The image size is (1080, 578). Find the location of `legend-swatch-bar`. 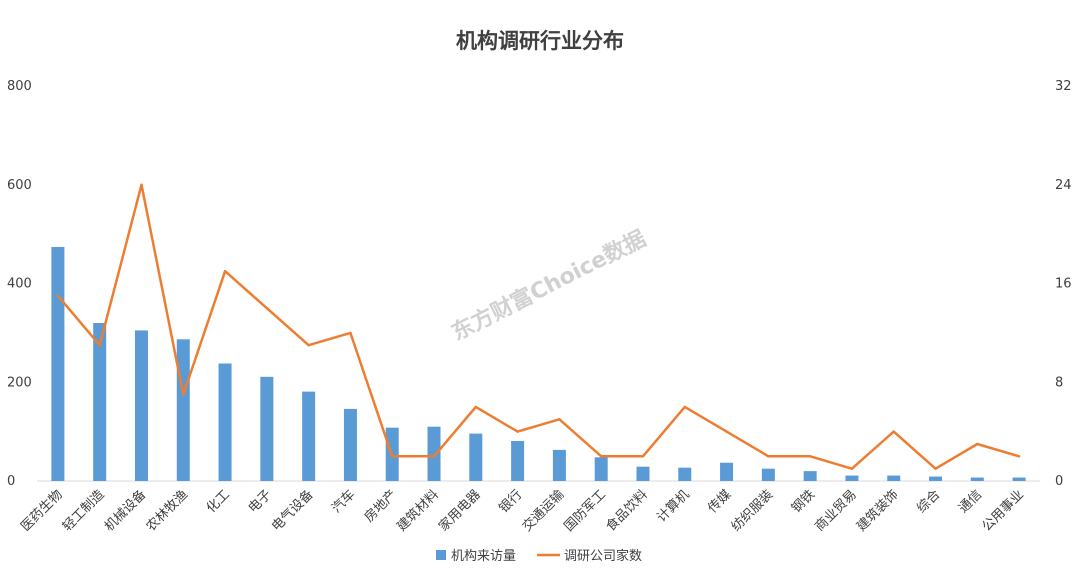

legend-swatch-bar is located at coordinates (441, 555).